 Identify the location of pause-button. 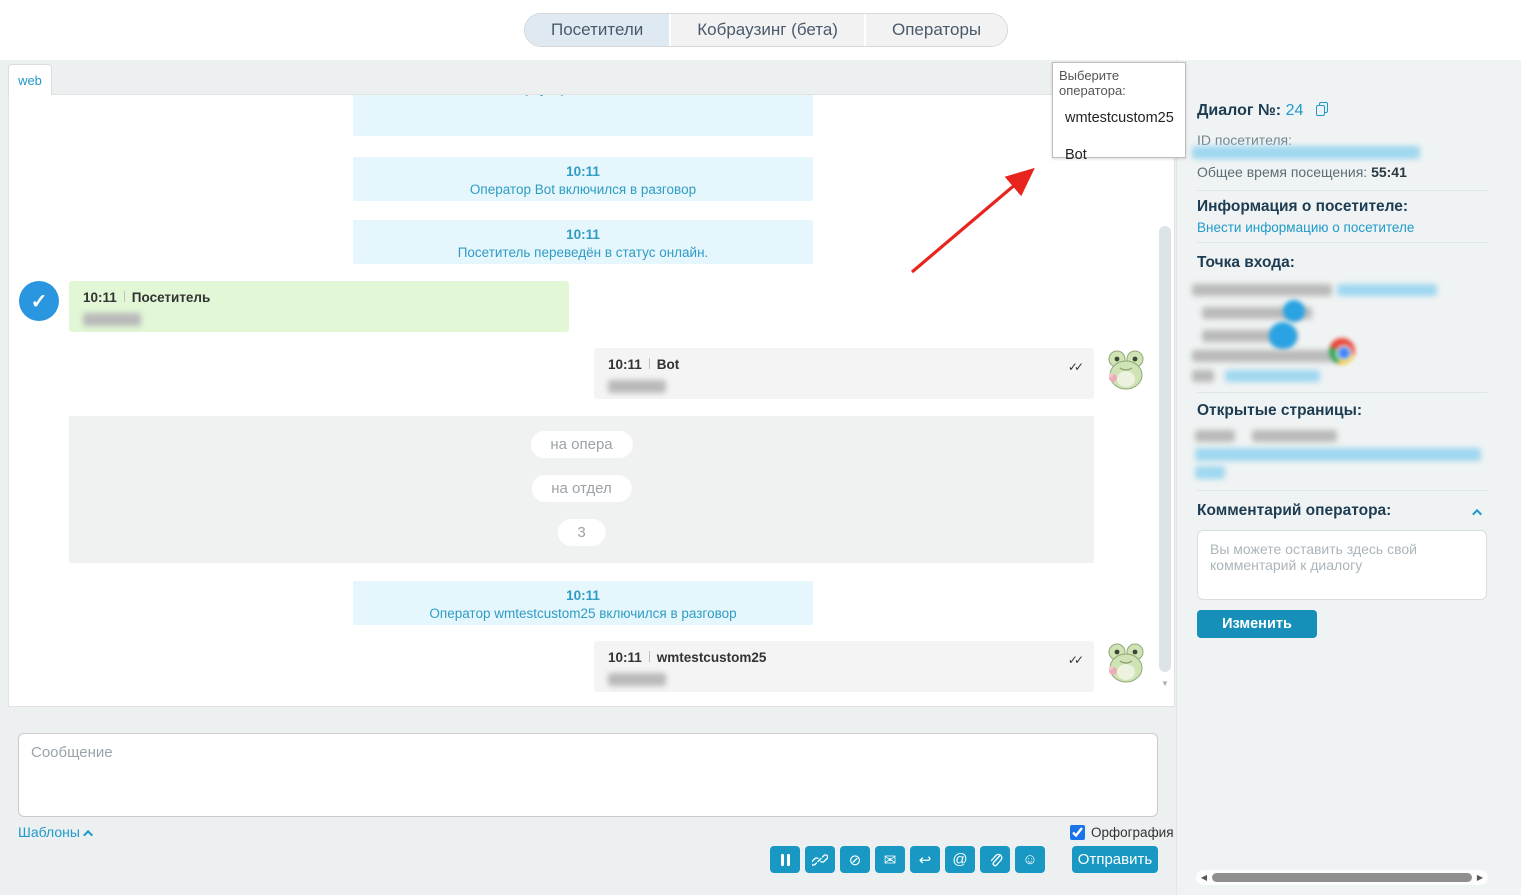
(785, 859).